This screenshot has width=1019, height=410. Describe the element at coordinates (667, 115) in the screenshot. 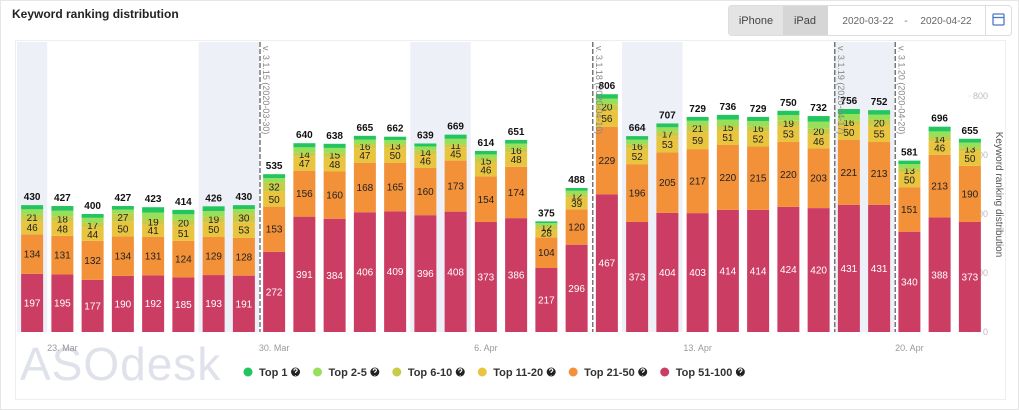

I see `total-label: 707` at that location.